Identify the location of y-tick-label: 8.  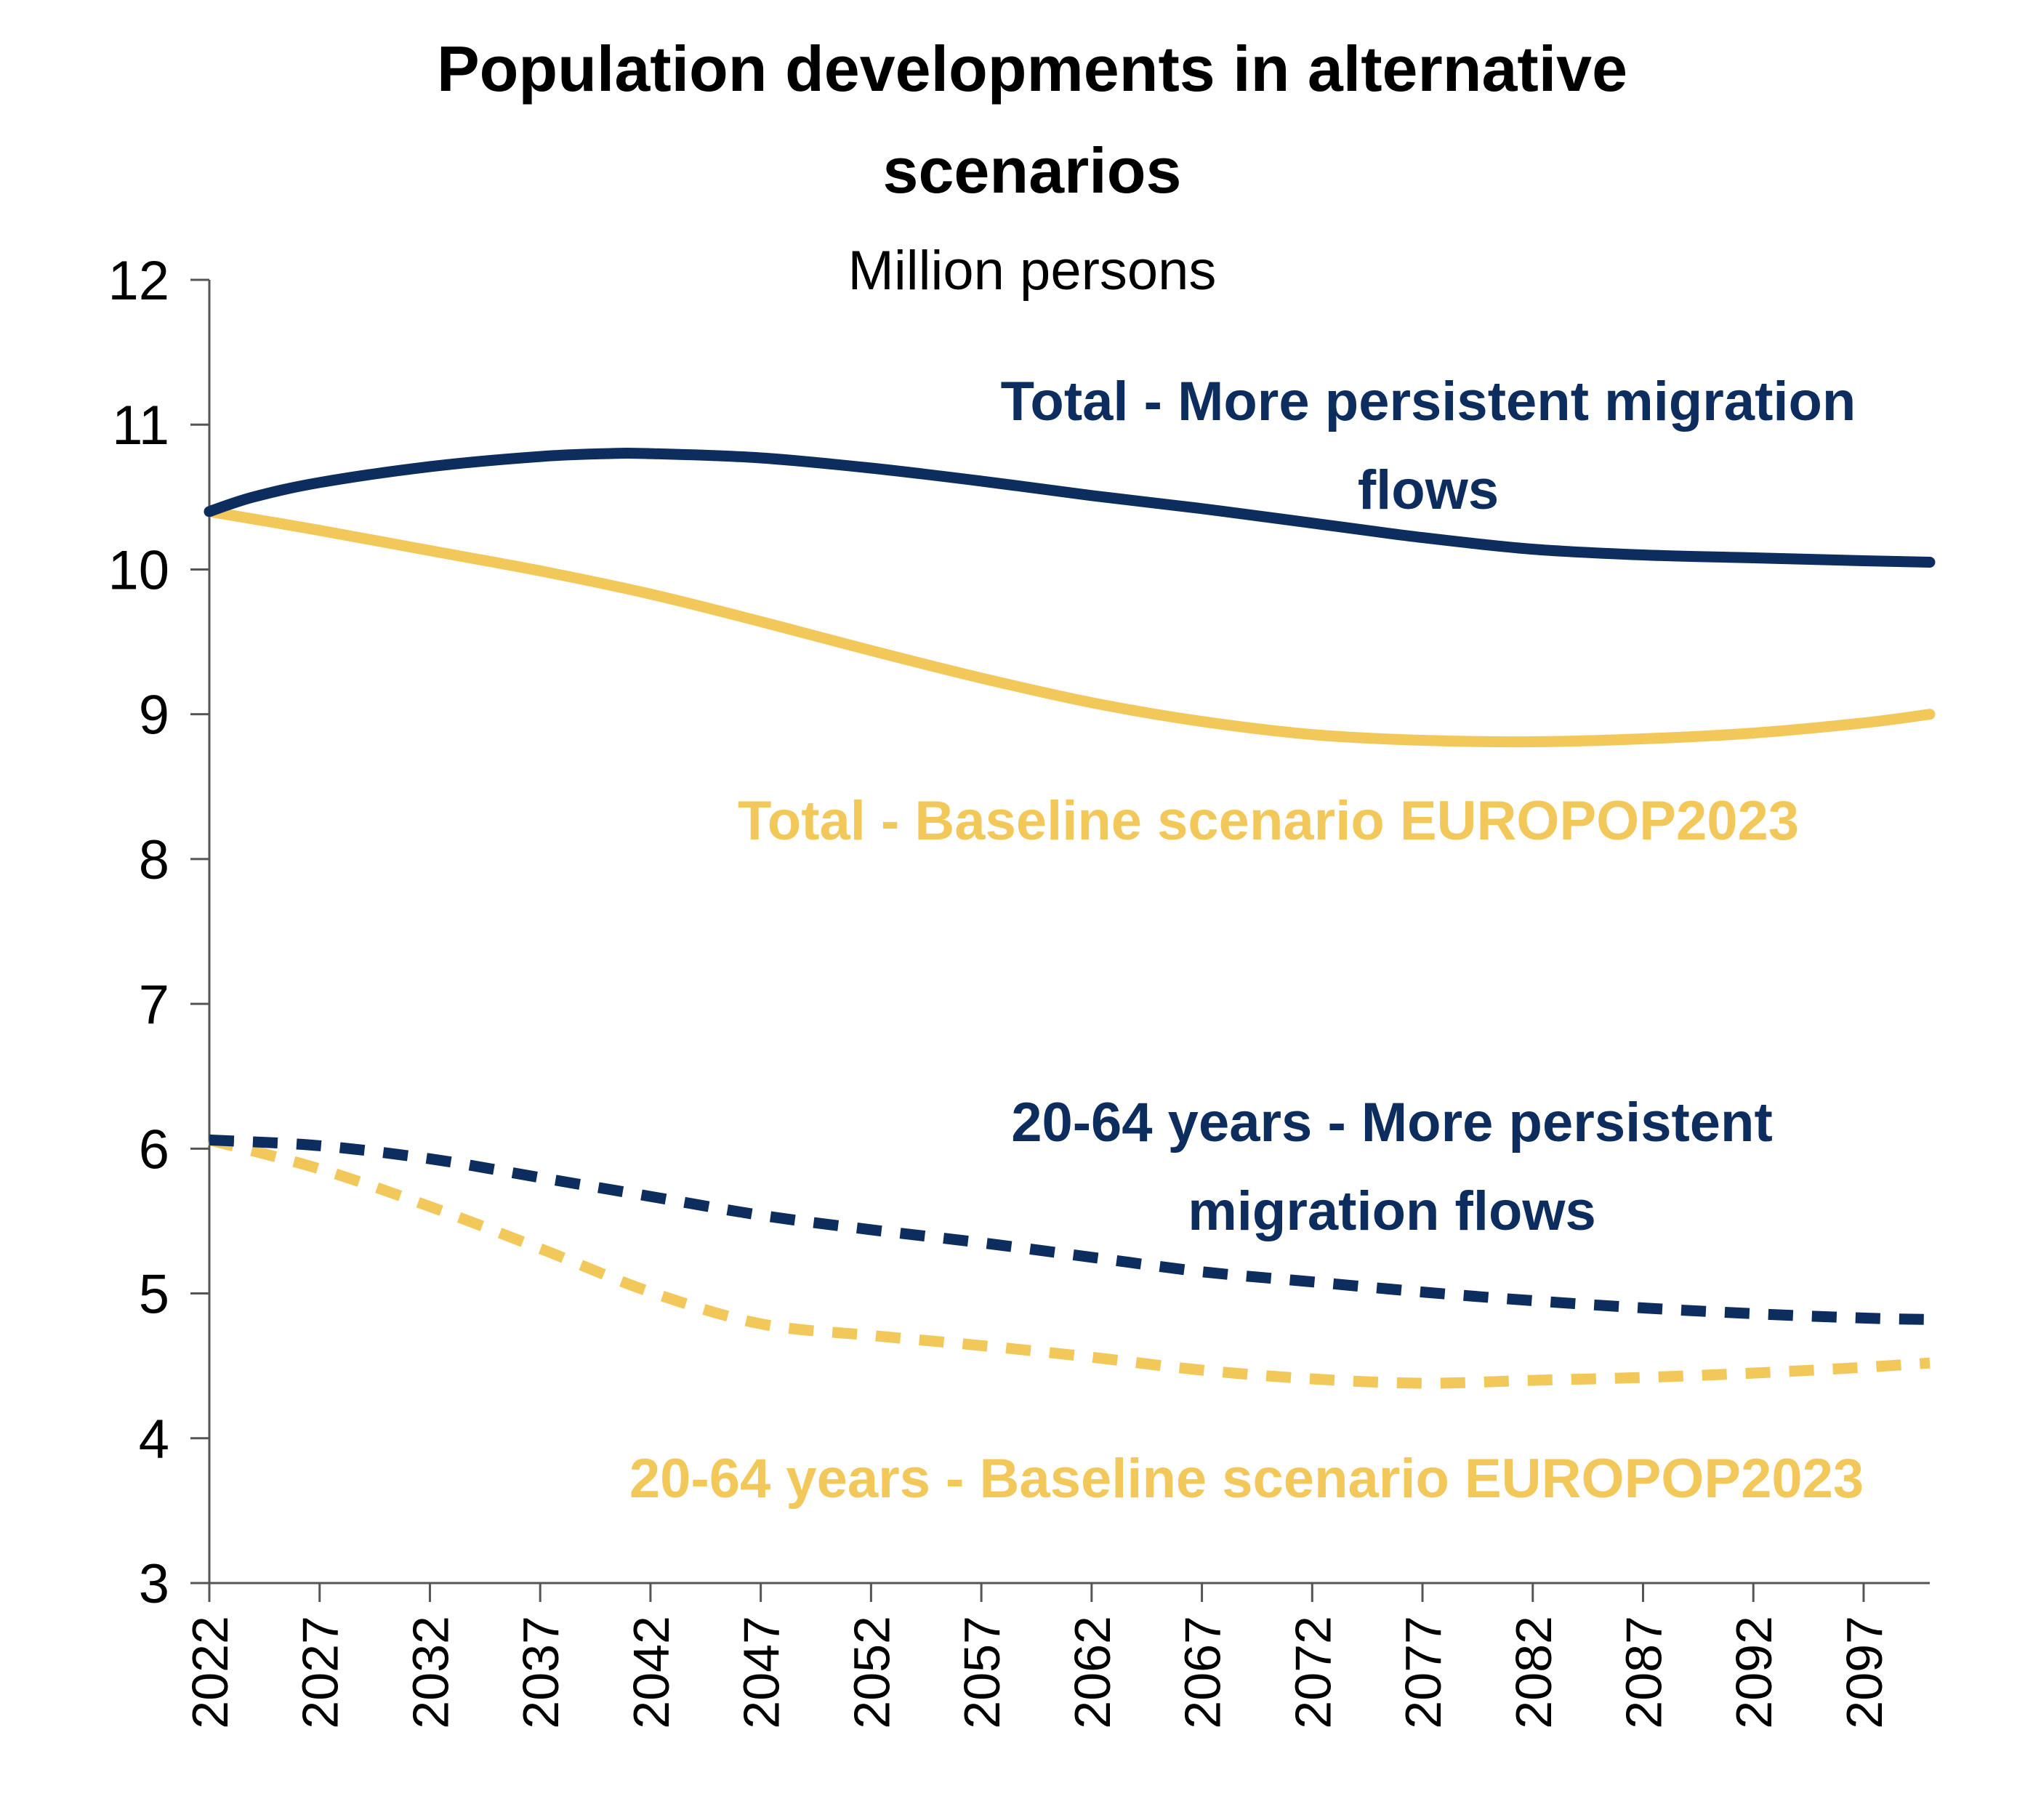
(154, 860).